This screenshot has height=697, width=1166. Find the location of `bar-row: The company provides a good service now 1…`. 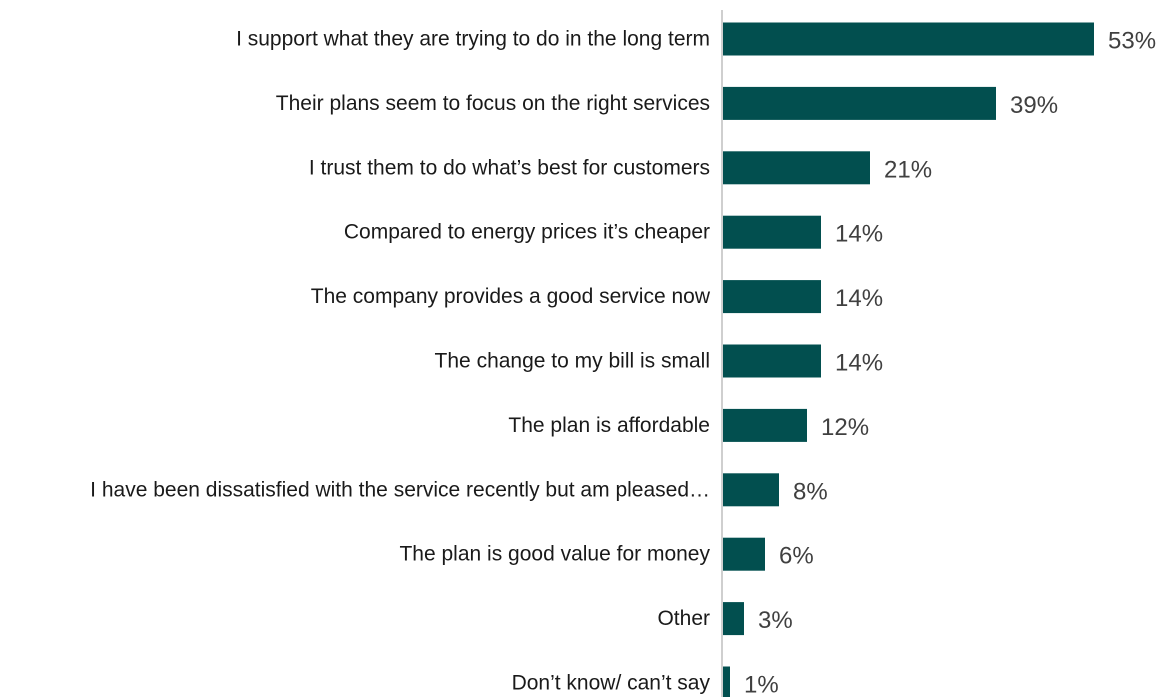

bar-row: The company provides a good service now 1… is located at coordinates (597, 297).